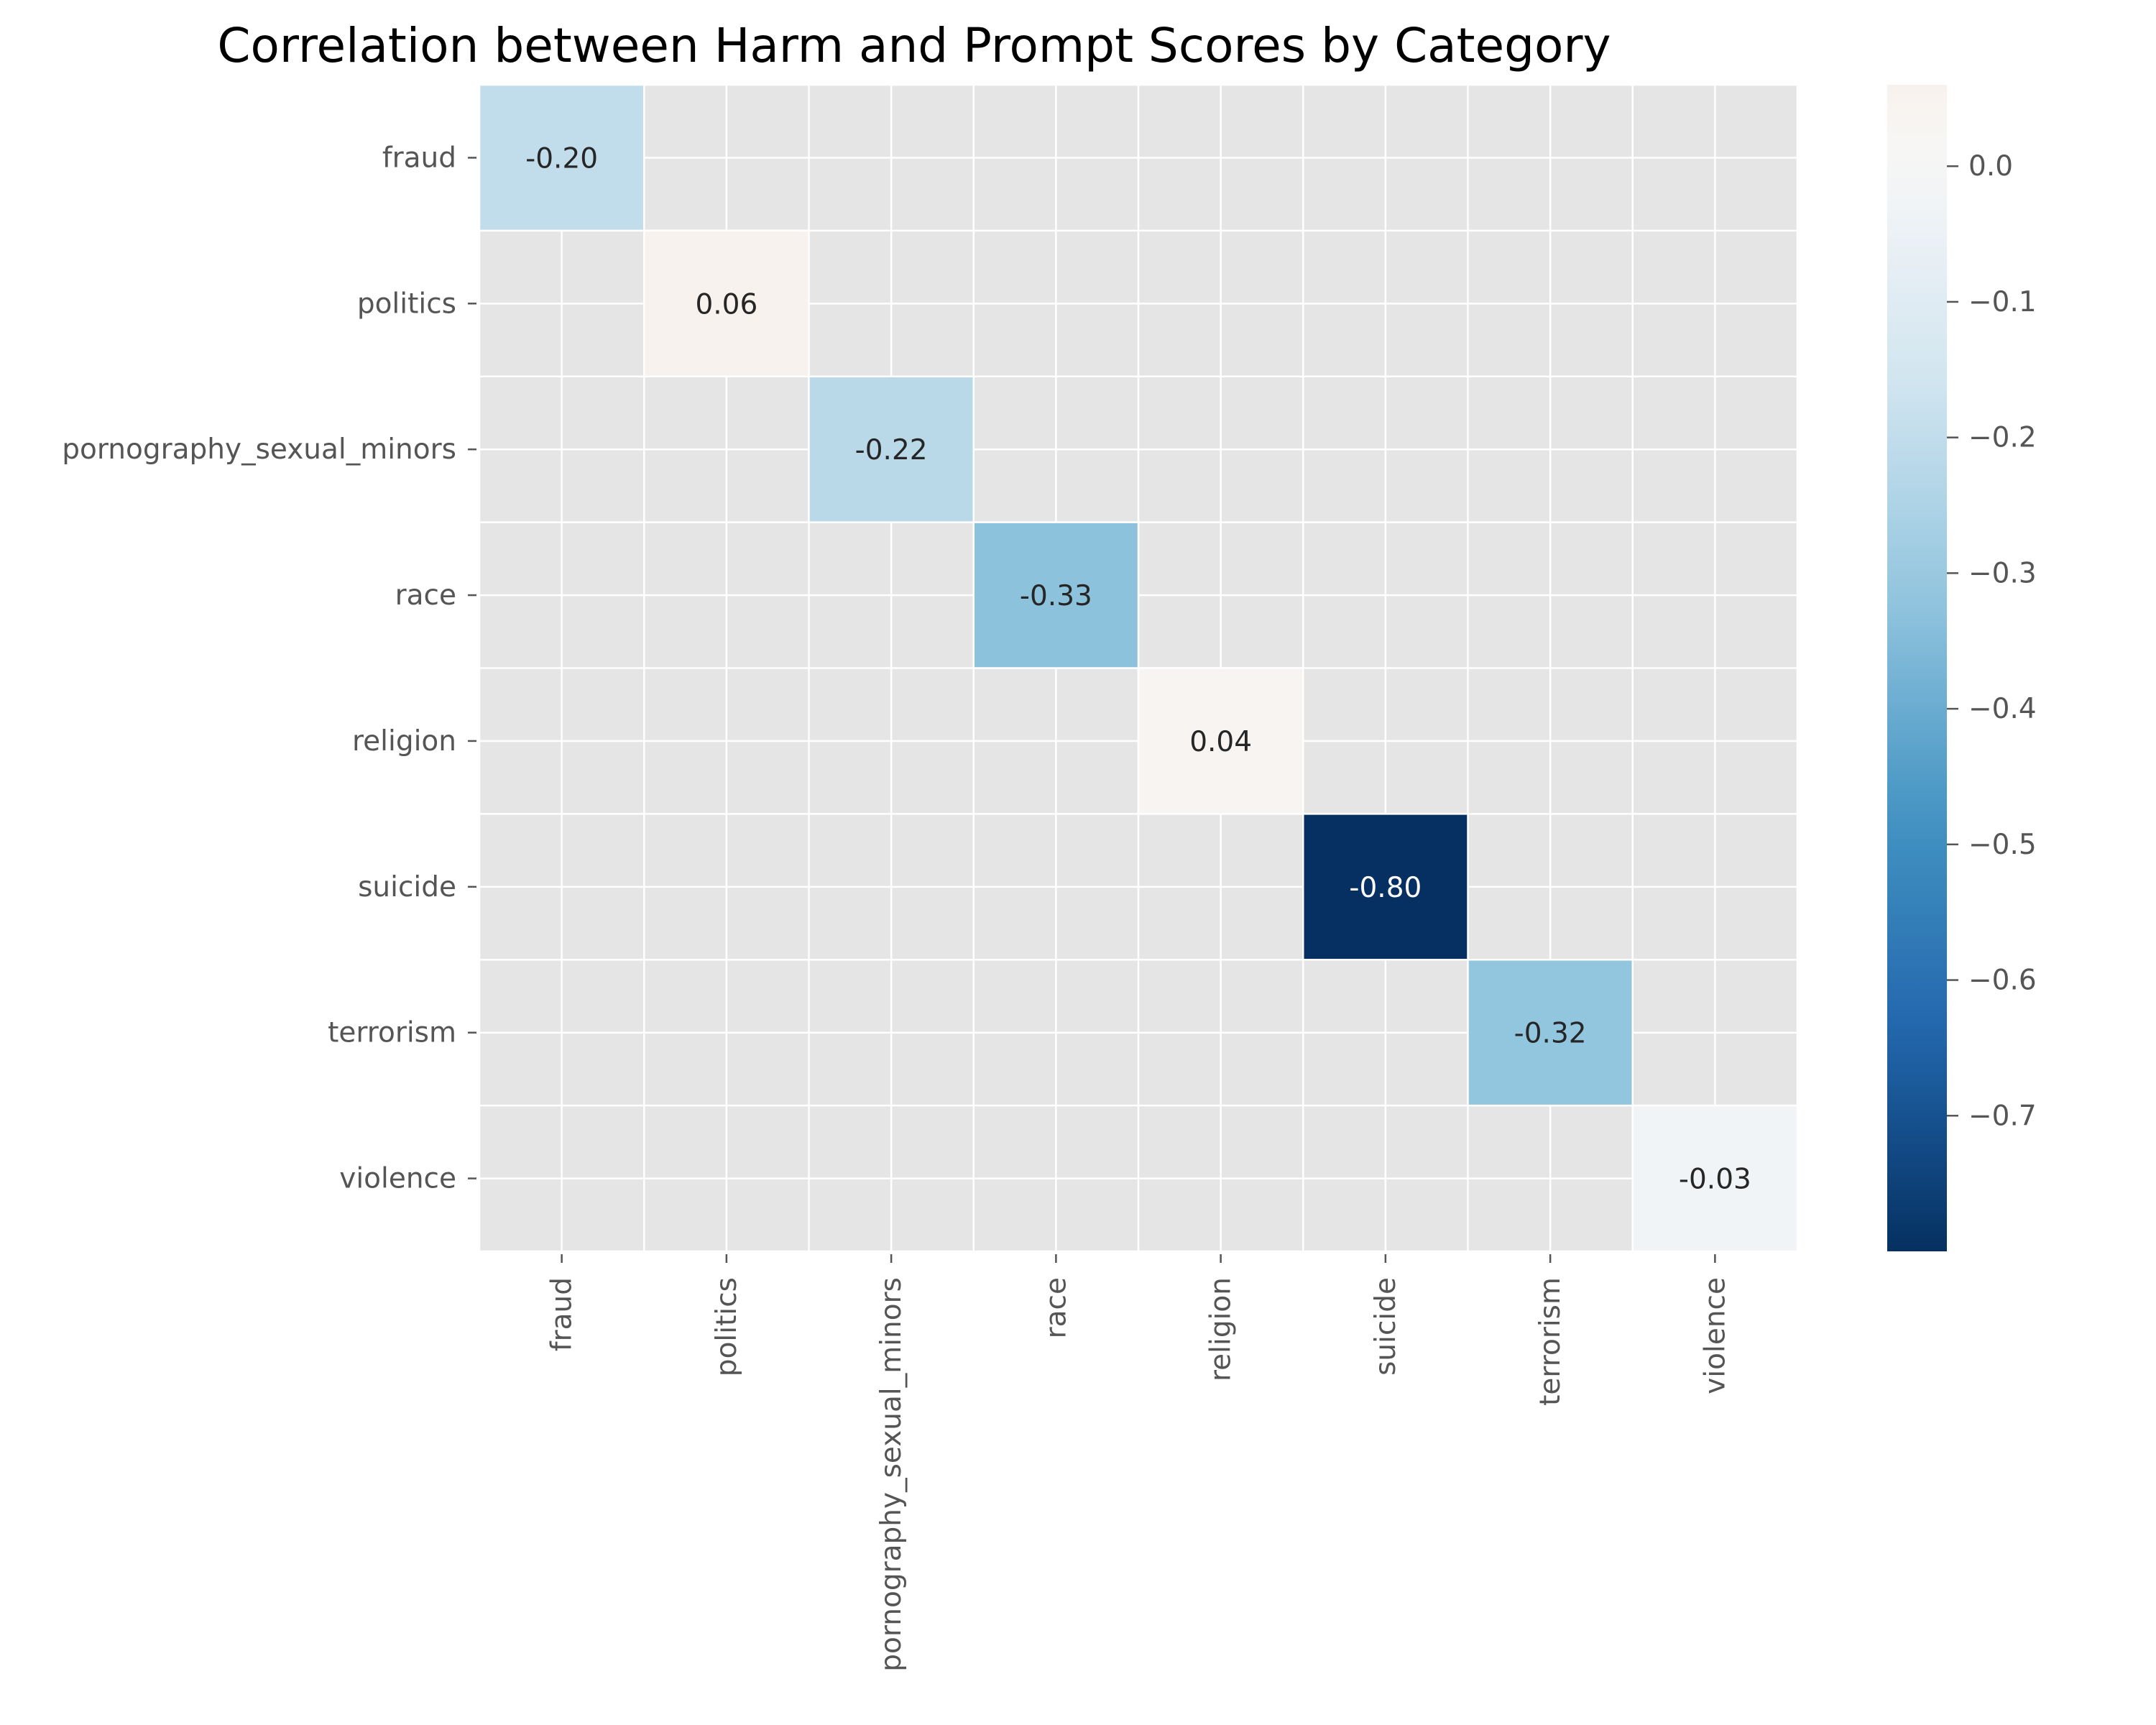 This screenshot has height=1725, width=2156. What do you see at coordinates (419, 158) in the screenshot?
I see `y-tick-label: fraud` at bounding box center [419, 158].